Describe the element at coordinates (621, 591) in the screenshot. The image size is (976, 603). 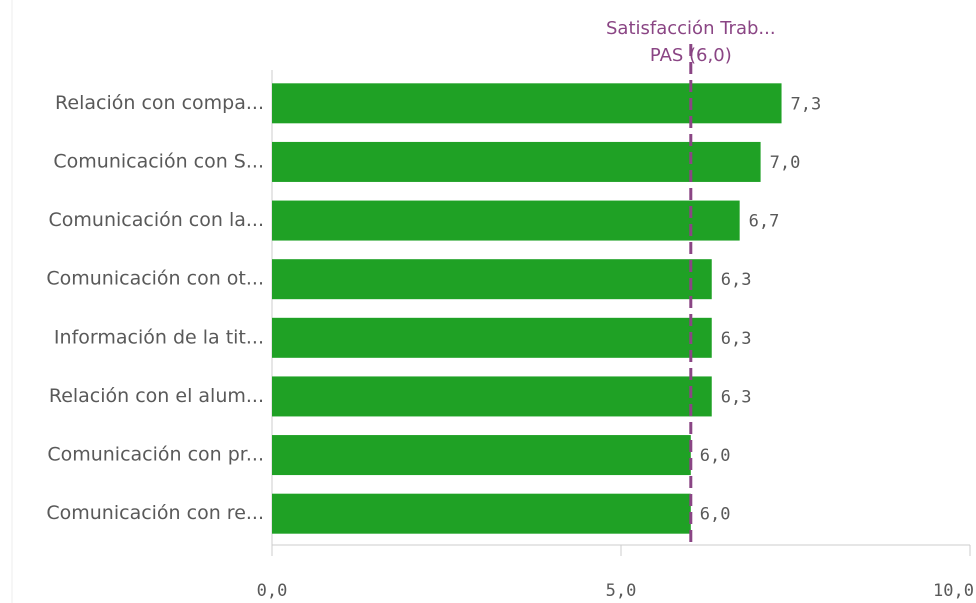
I see `x-tick-label: 5,0` at that location.